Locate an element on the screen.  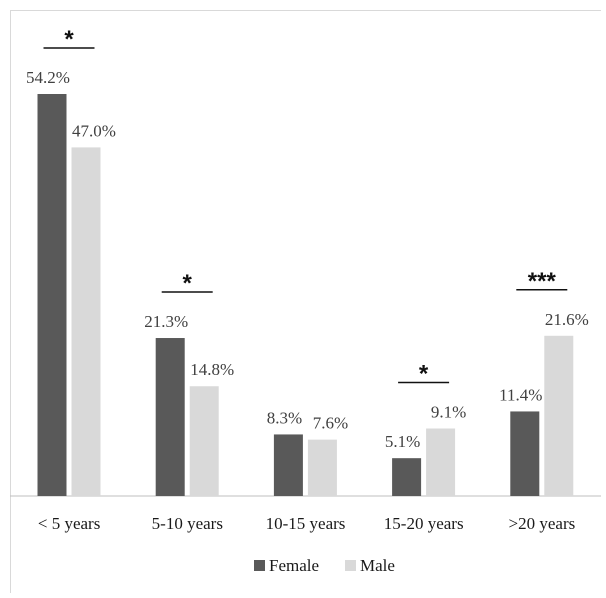
data-label-male: 47.0% is located at coordinates (94, 130).